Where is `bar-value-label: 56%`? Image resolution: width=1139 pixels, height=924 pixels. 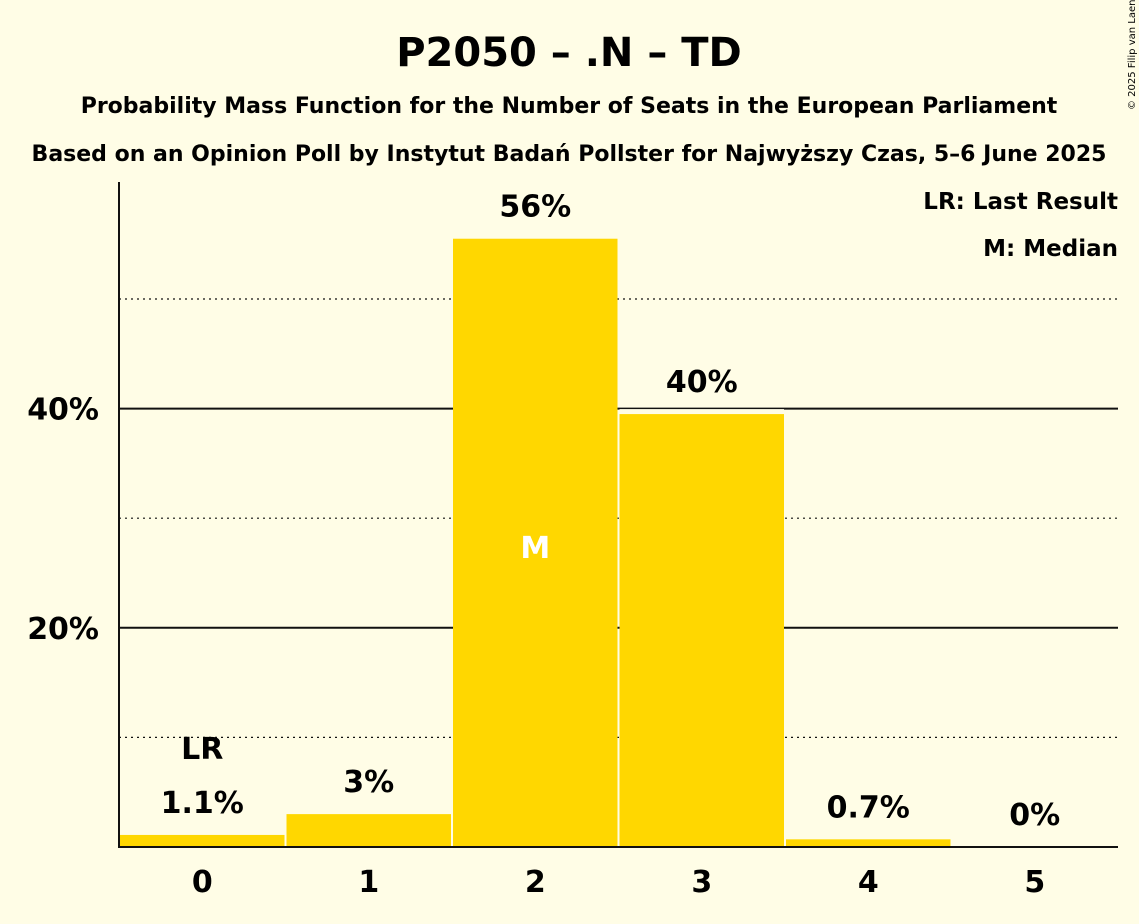 bar-value-label: 56% is located at coordinates (535, 207).